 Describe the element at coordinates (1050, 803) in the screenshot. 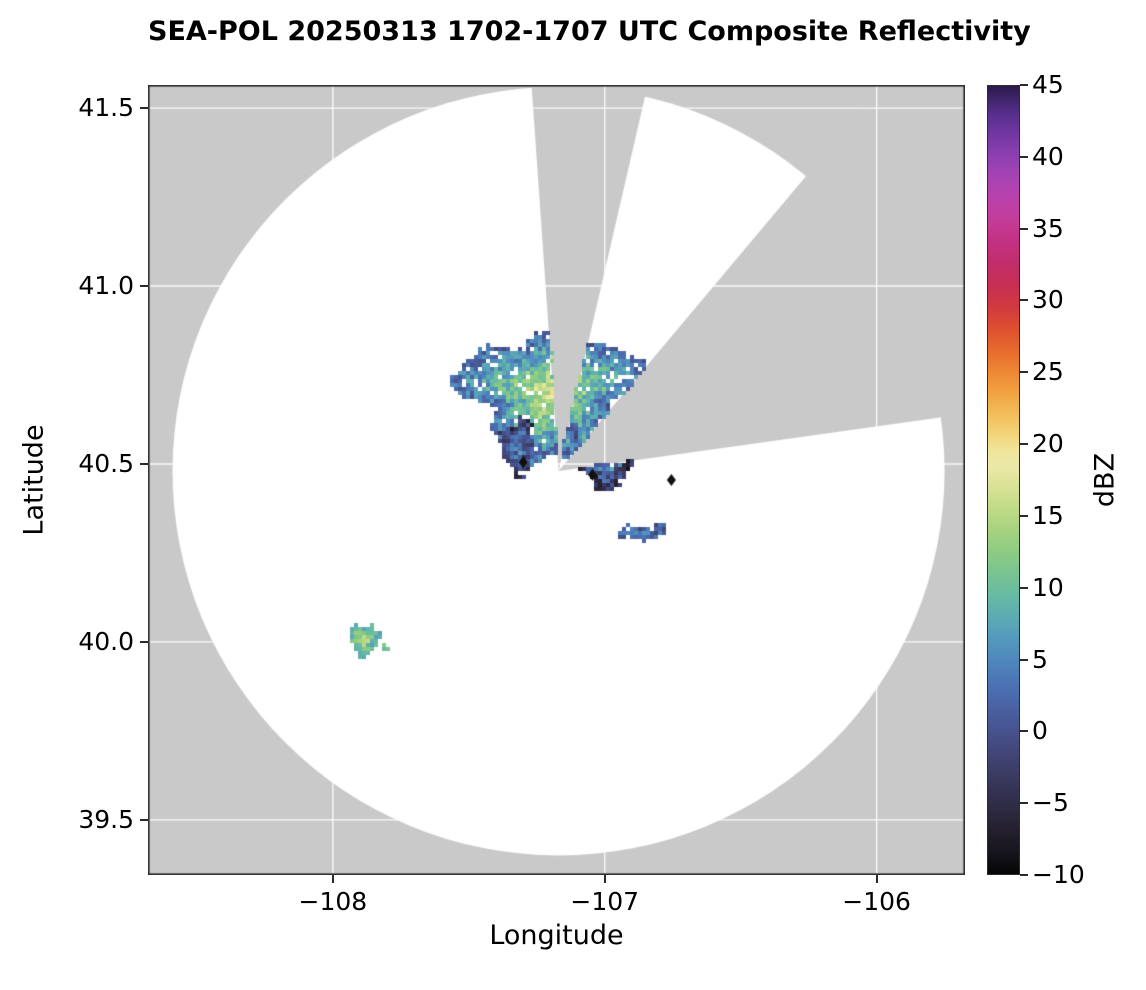

I see `colorbar-tick-label: −5` at that location.